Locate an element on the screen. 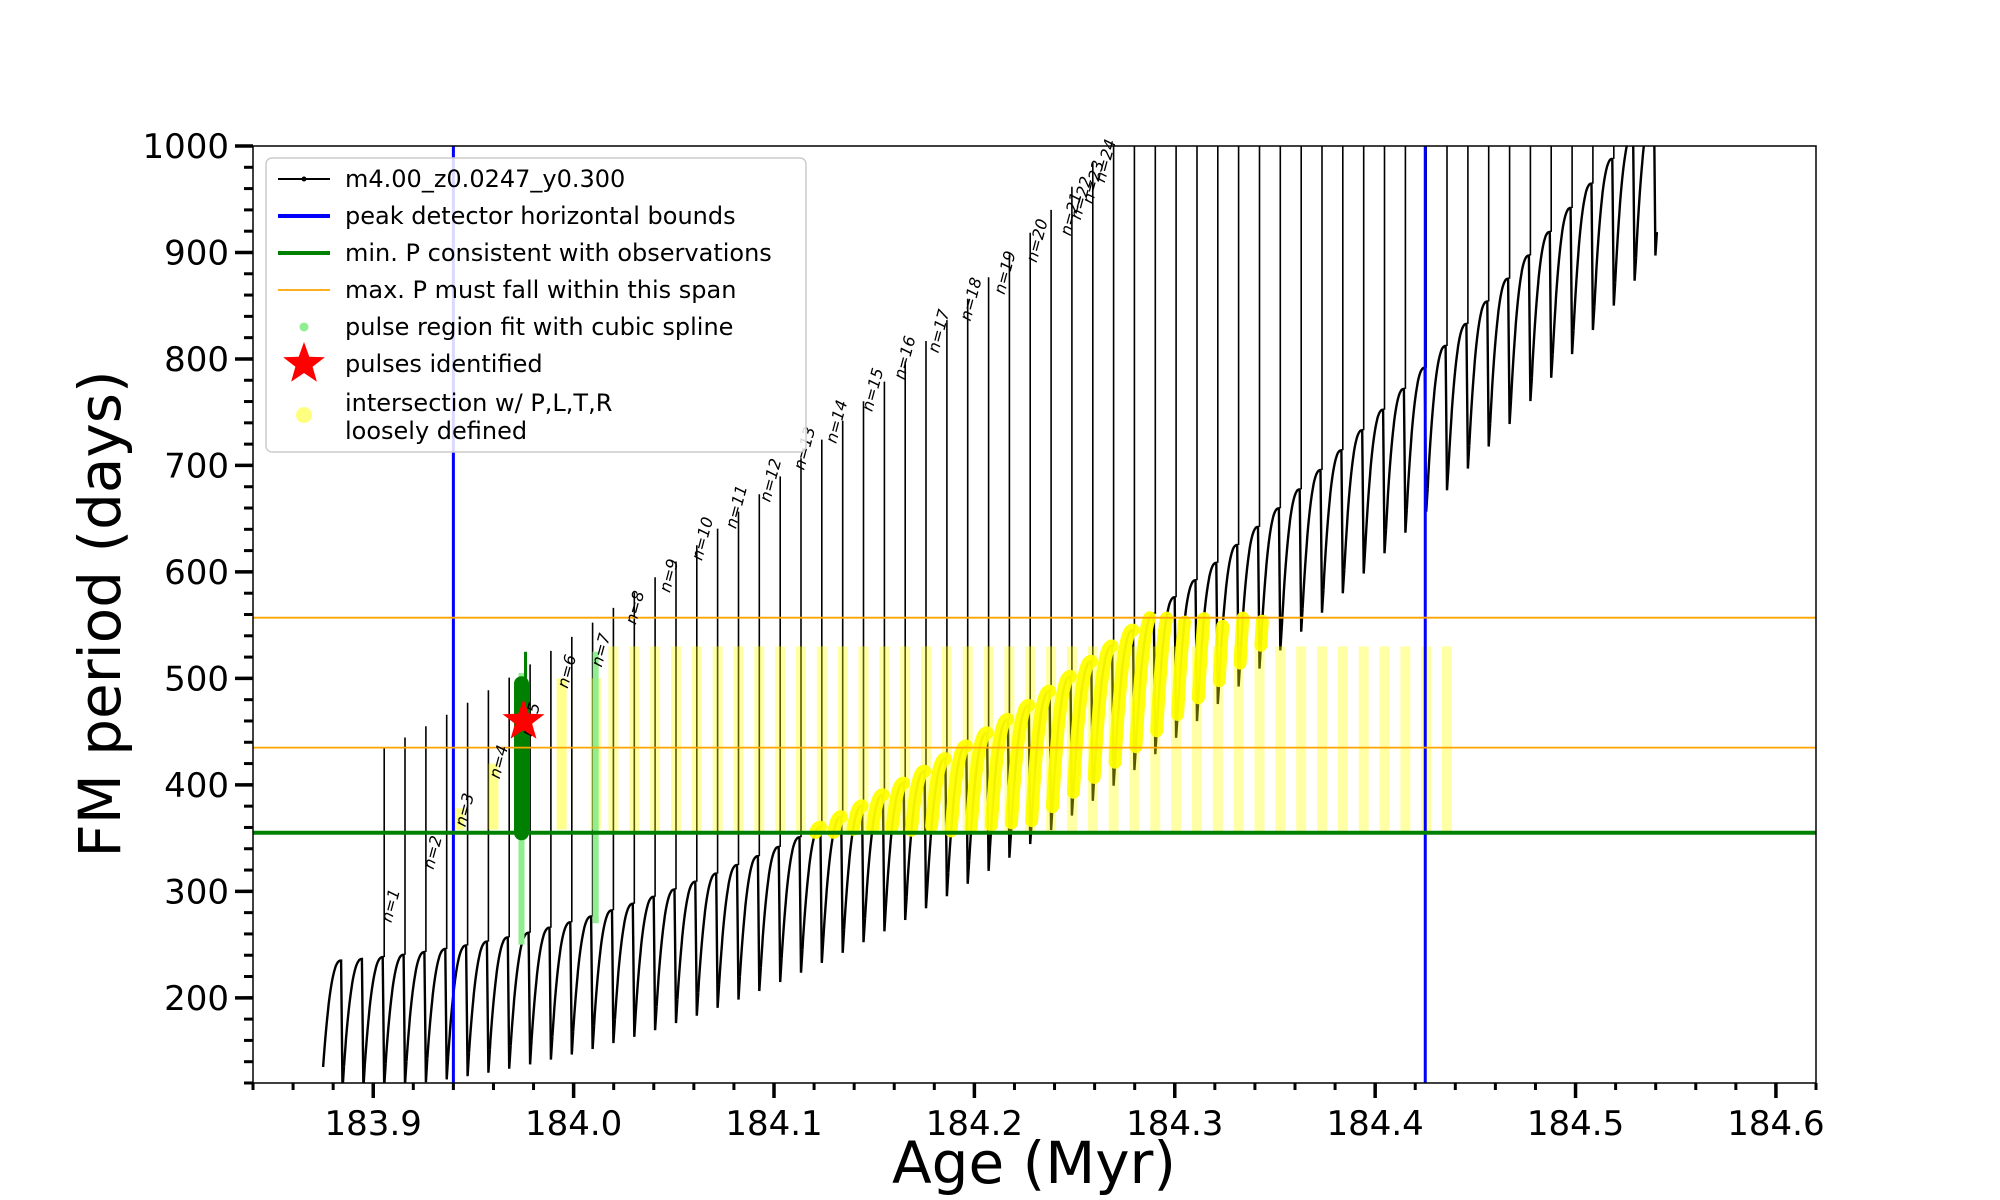 The height and width of the screenshot is (1200, 2000). x-tick-label: 184.2 is located at coordinates (974, 1124).